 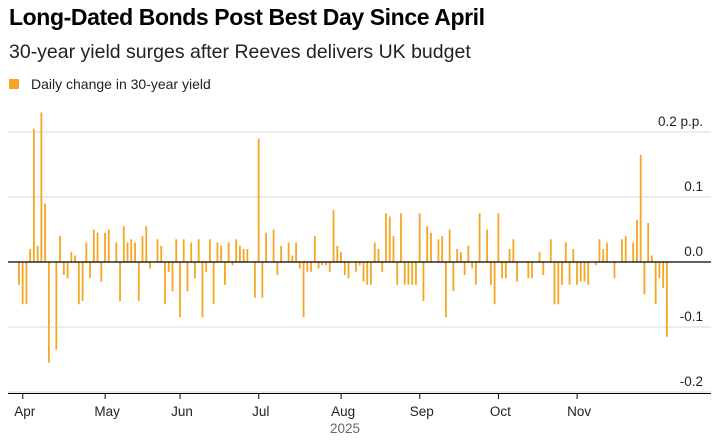 I want to click on x-tick-label: Jul, so click(x=260, y=411).